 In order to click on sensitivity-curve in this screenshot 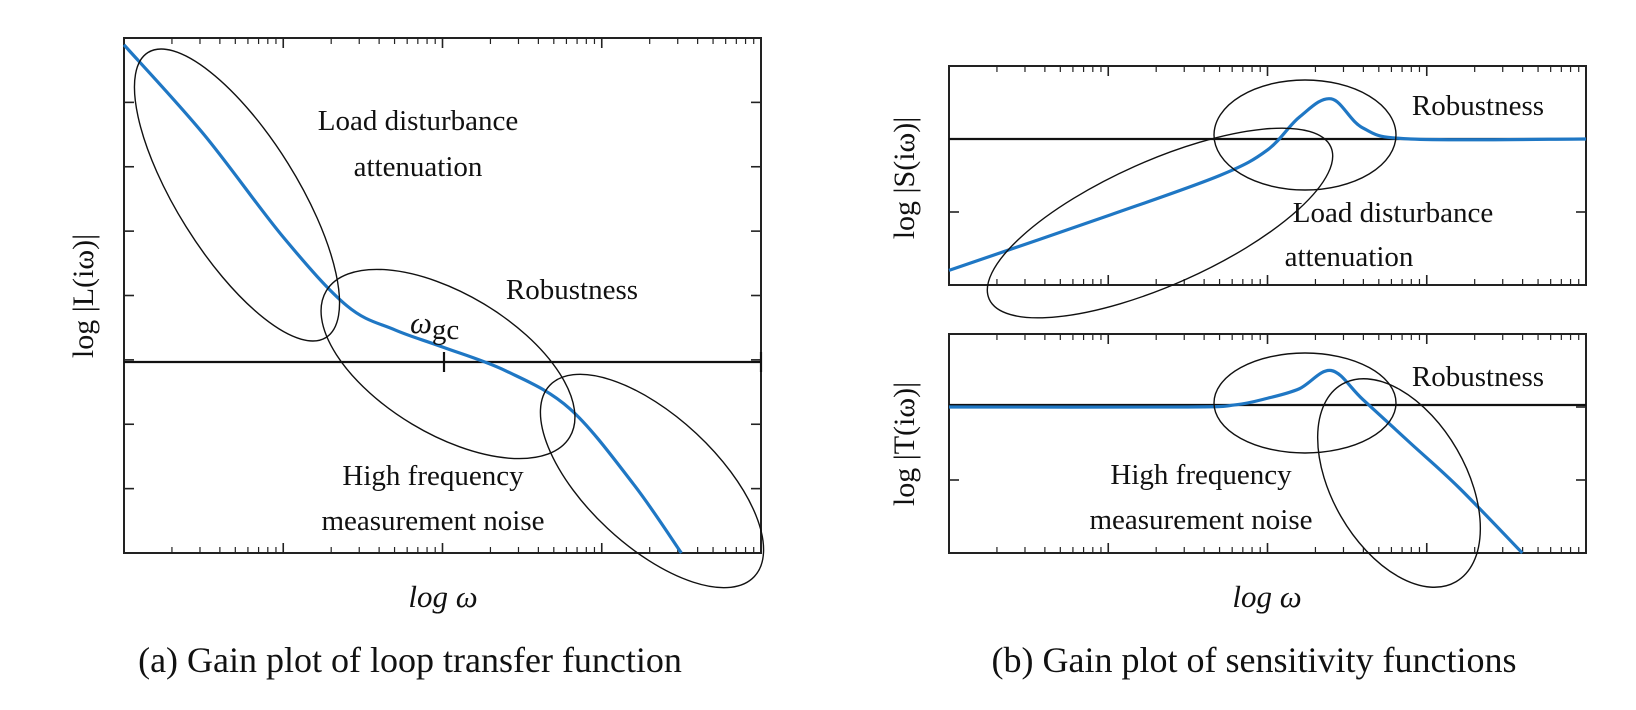, I will do `click(1267, 184)`.